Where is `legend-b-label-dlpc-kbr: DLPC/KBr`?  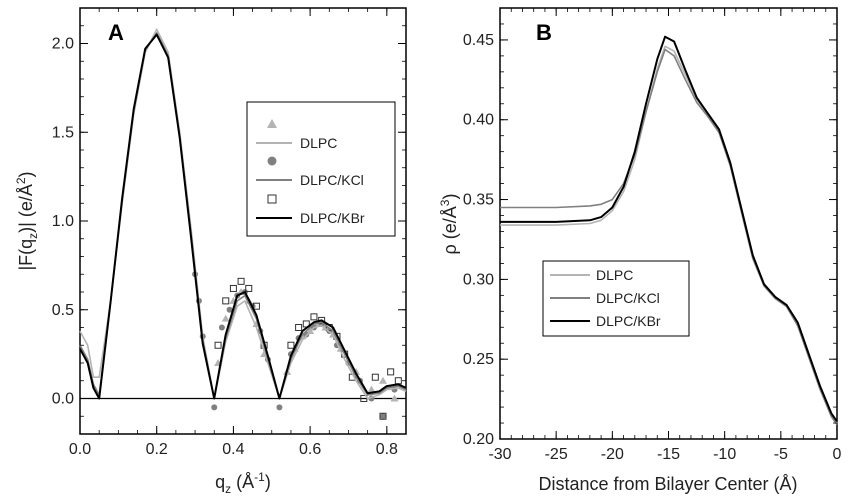 legend-b-label-dlpc-kbr: DLPC/KBr is located at coordinates (628, 321).